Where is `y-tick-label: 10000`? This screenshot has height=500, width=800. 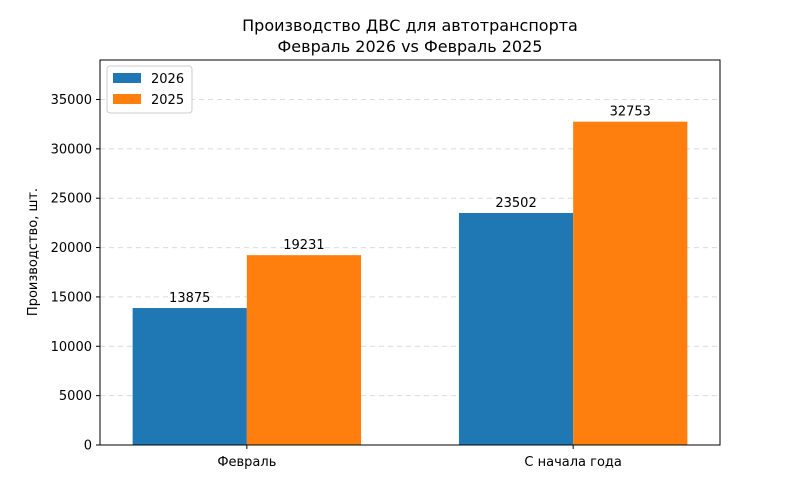 y-tick-label: 10000 is located at coordinates (71, 347).